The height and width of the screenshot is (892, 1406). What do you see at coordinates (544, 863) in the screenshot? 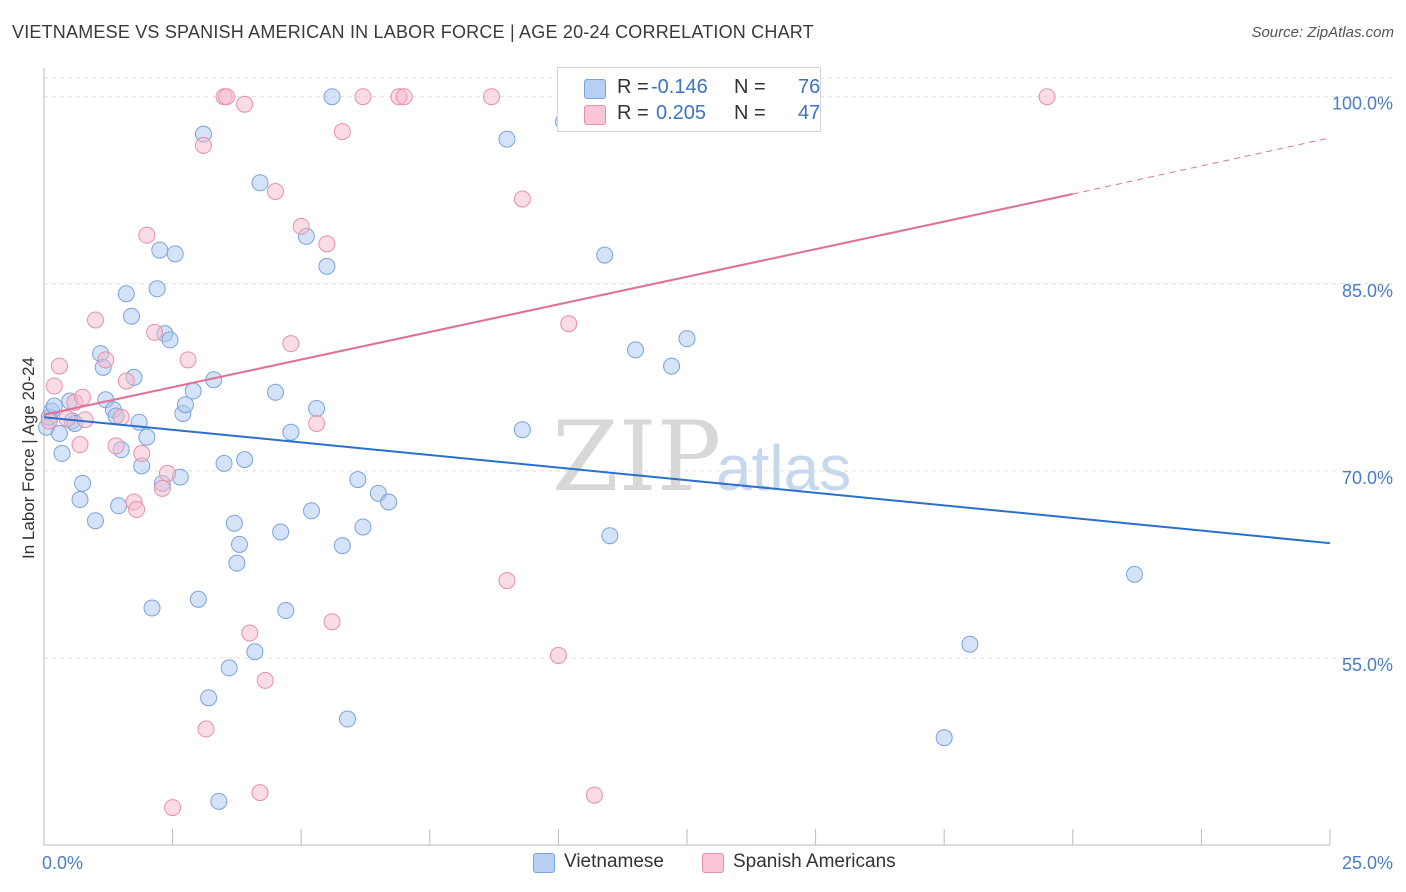
I see `bottom-legend-swatch-blue` at bounding box center [544, 863].